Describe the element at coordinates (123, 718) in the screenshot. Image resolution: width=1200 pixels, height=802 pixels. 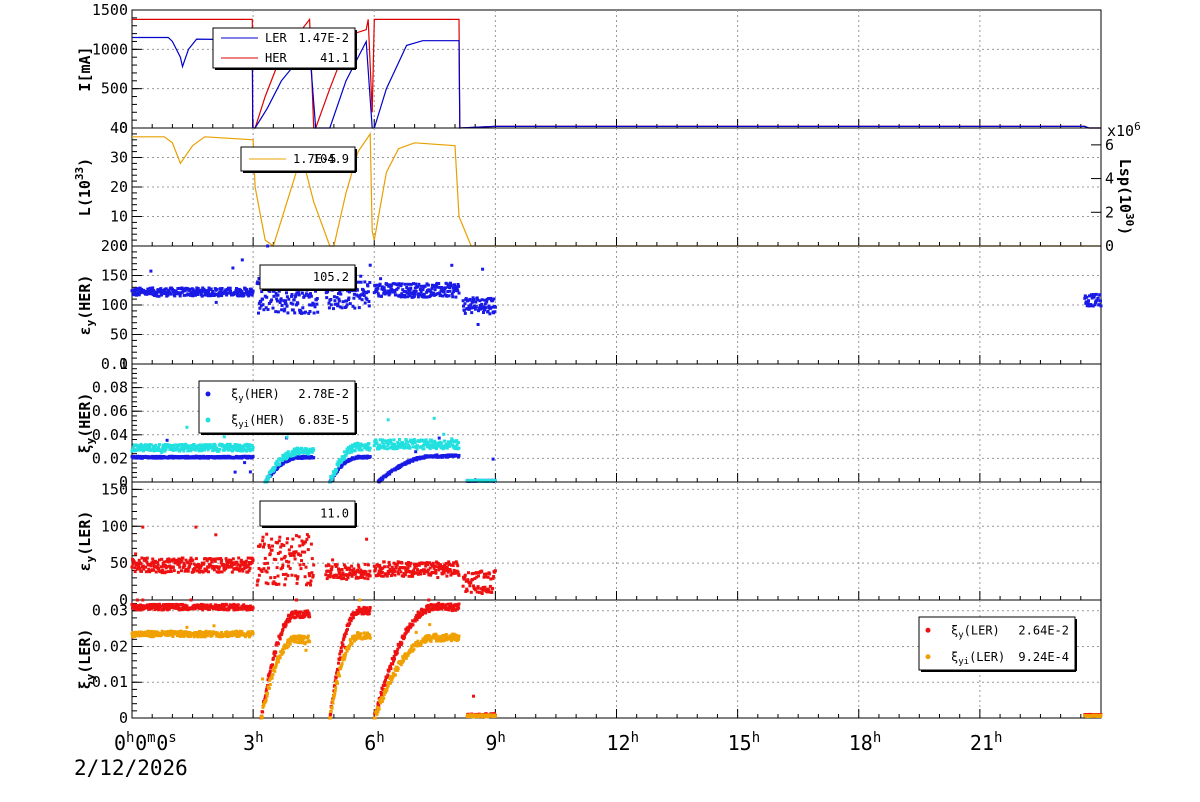
I see `y-tick-label: 0` at that location.